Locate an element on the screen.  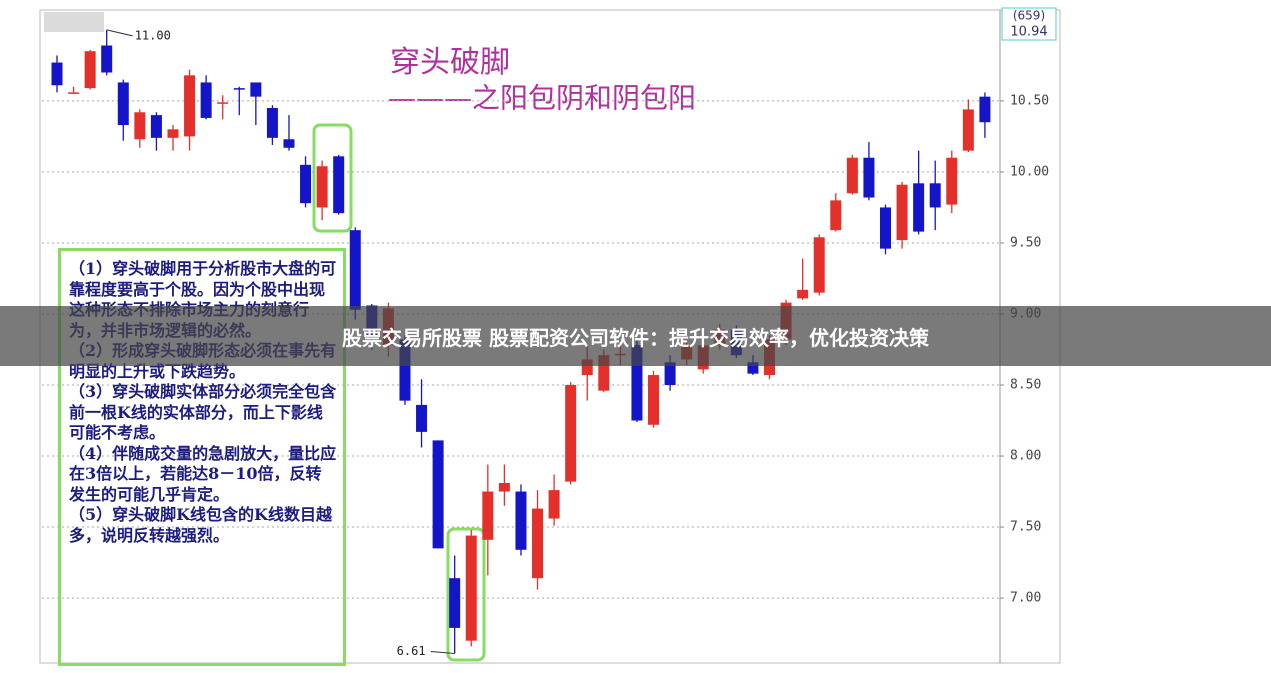
y-tick-label: 10.00 is located at coordinates (1029, 171).